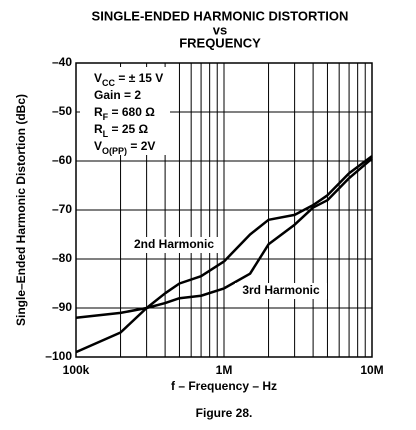 Image resolution: width=416 pixels, height=430 pixels. I want to click on condition: VO(PP) = 2V, so click(124, 147).